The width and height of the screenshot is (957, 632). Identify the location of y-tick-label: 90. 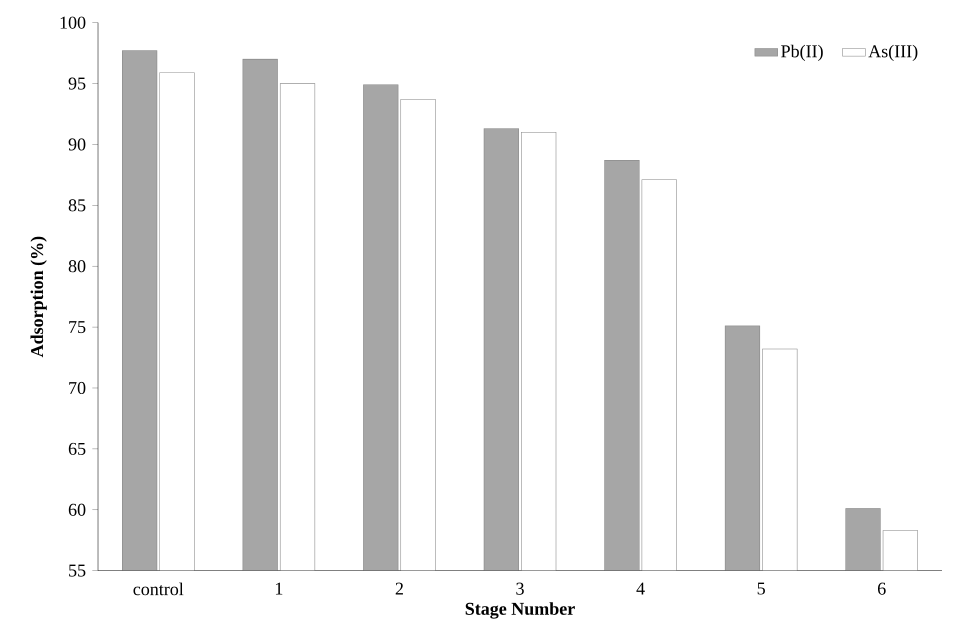
(77, 144).